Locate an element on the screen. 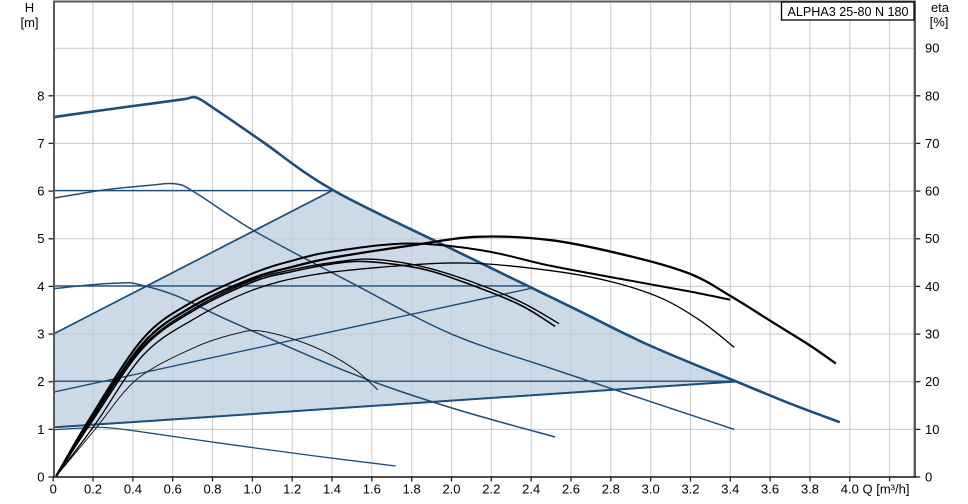 This screenshot has width=968, height=504. svg-text: 4 is located at coordinates (40, 286).